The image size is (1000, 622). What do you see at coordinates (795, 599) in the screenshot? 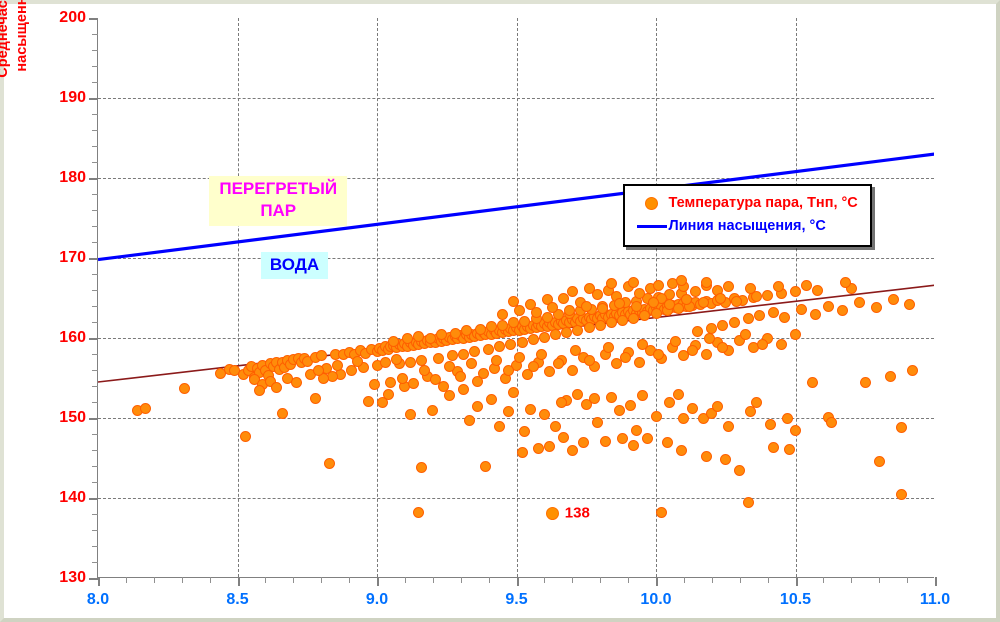
I see `x-tick-label: 10.5` at bounding box center [795, 599].